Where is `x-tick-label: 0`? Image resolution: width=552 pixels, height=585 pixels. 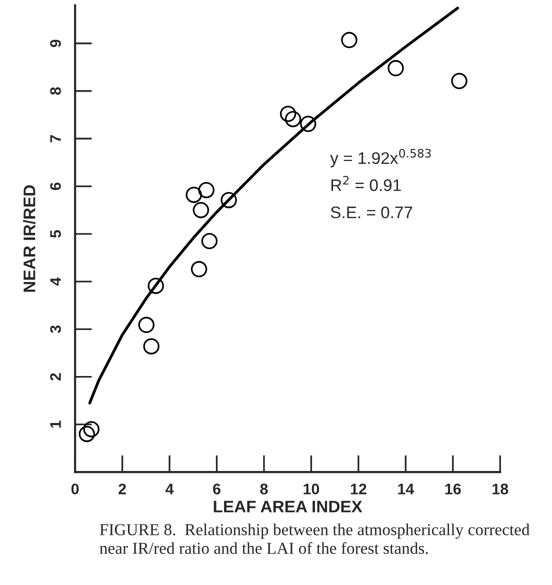 x-tick-label: 0 is located at coordinates (75, 489).